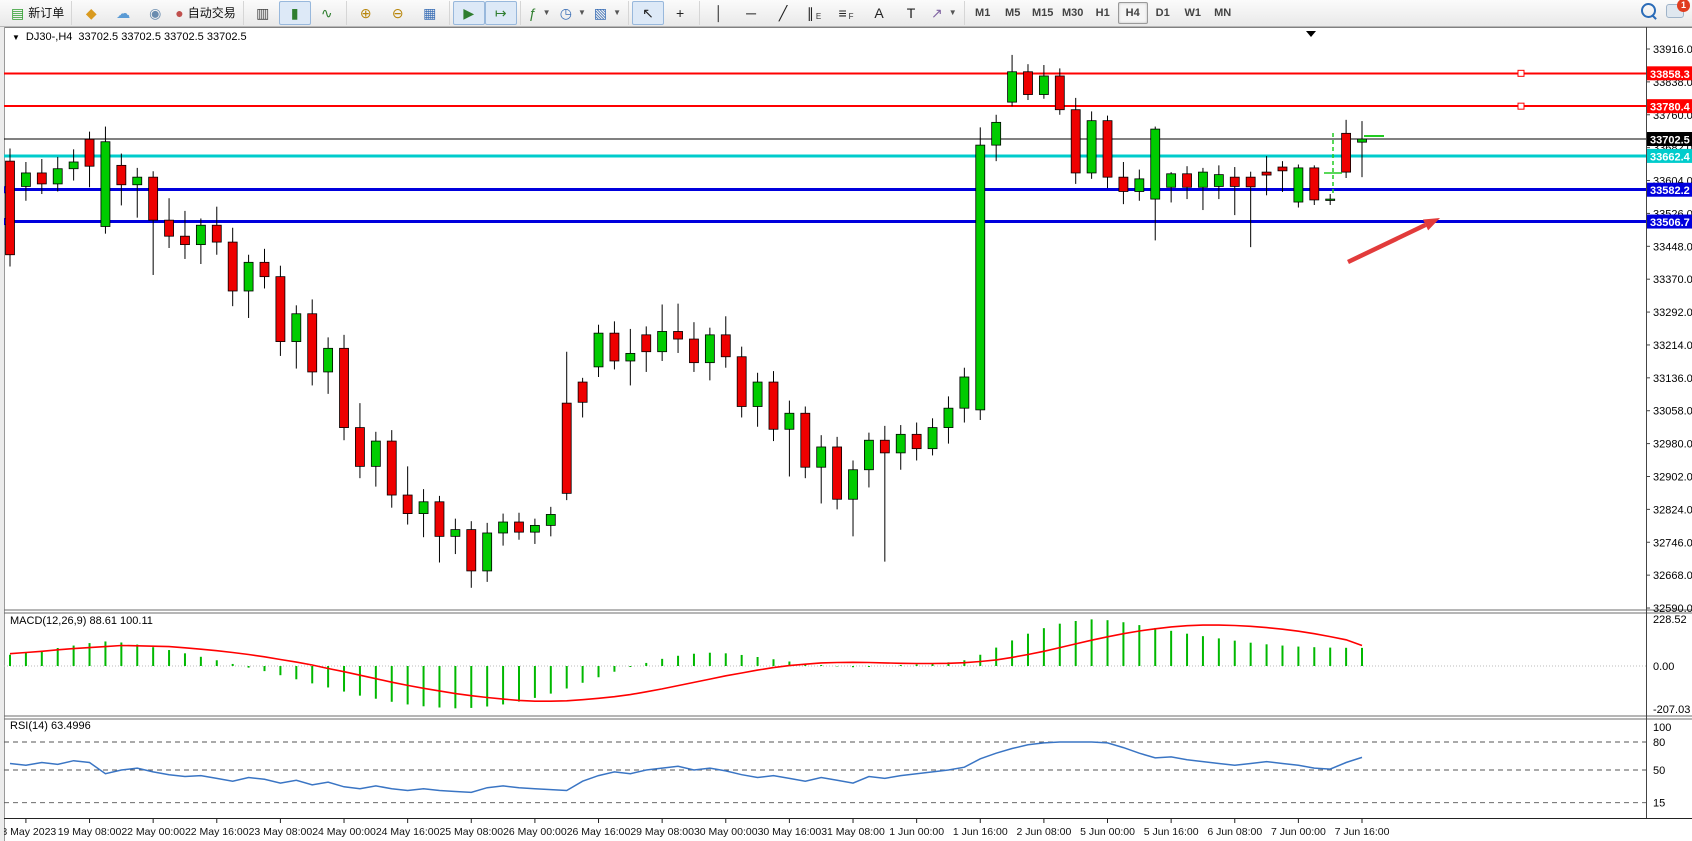  What do you see at coordinates (1311, 34) in the screenshot?
I see `chart-shift-marker` at bounding box center [1311, 34].